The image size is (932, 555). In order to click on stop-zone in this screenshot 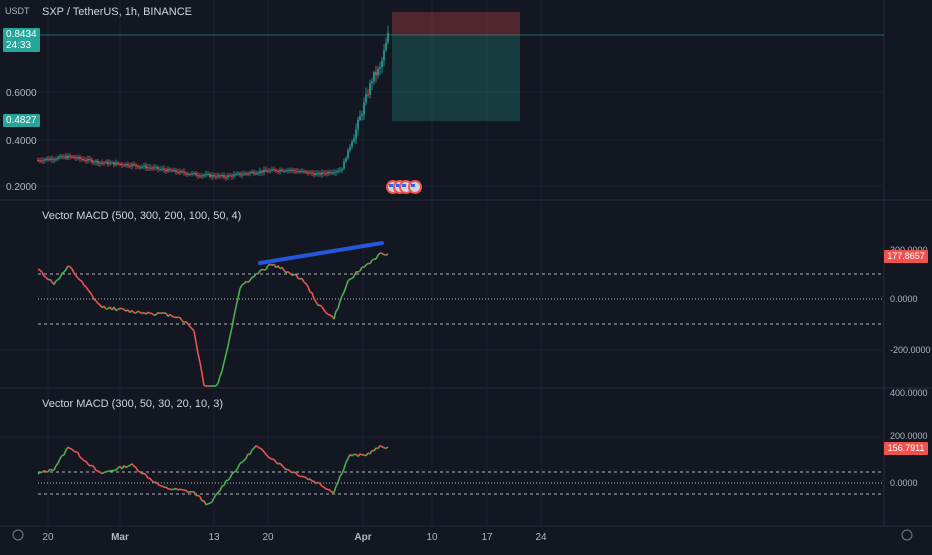, I will do `click(456, 23)`.